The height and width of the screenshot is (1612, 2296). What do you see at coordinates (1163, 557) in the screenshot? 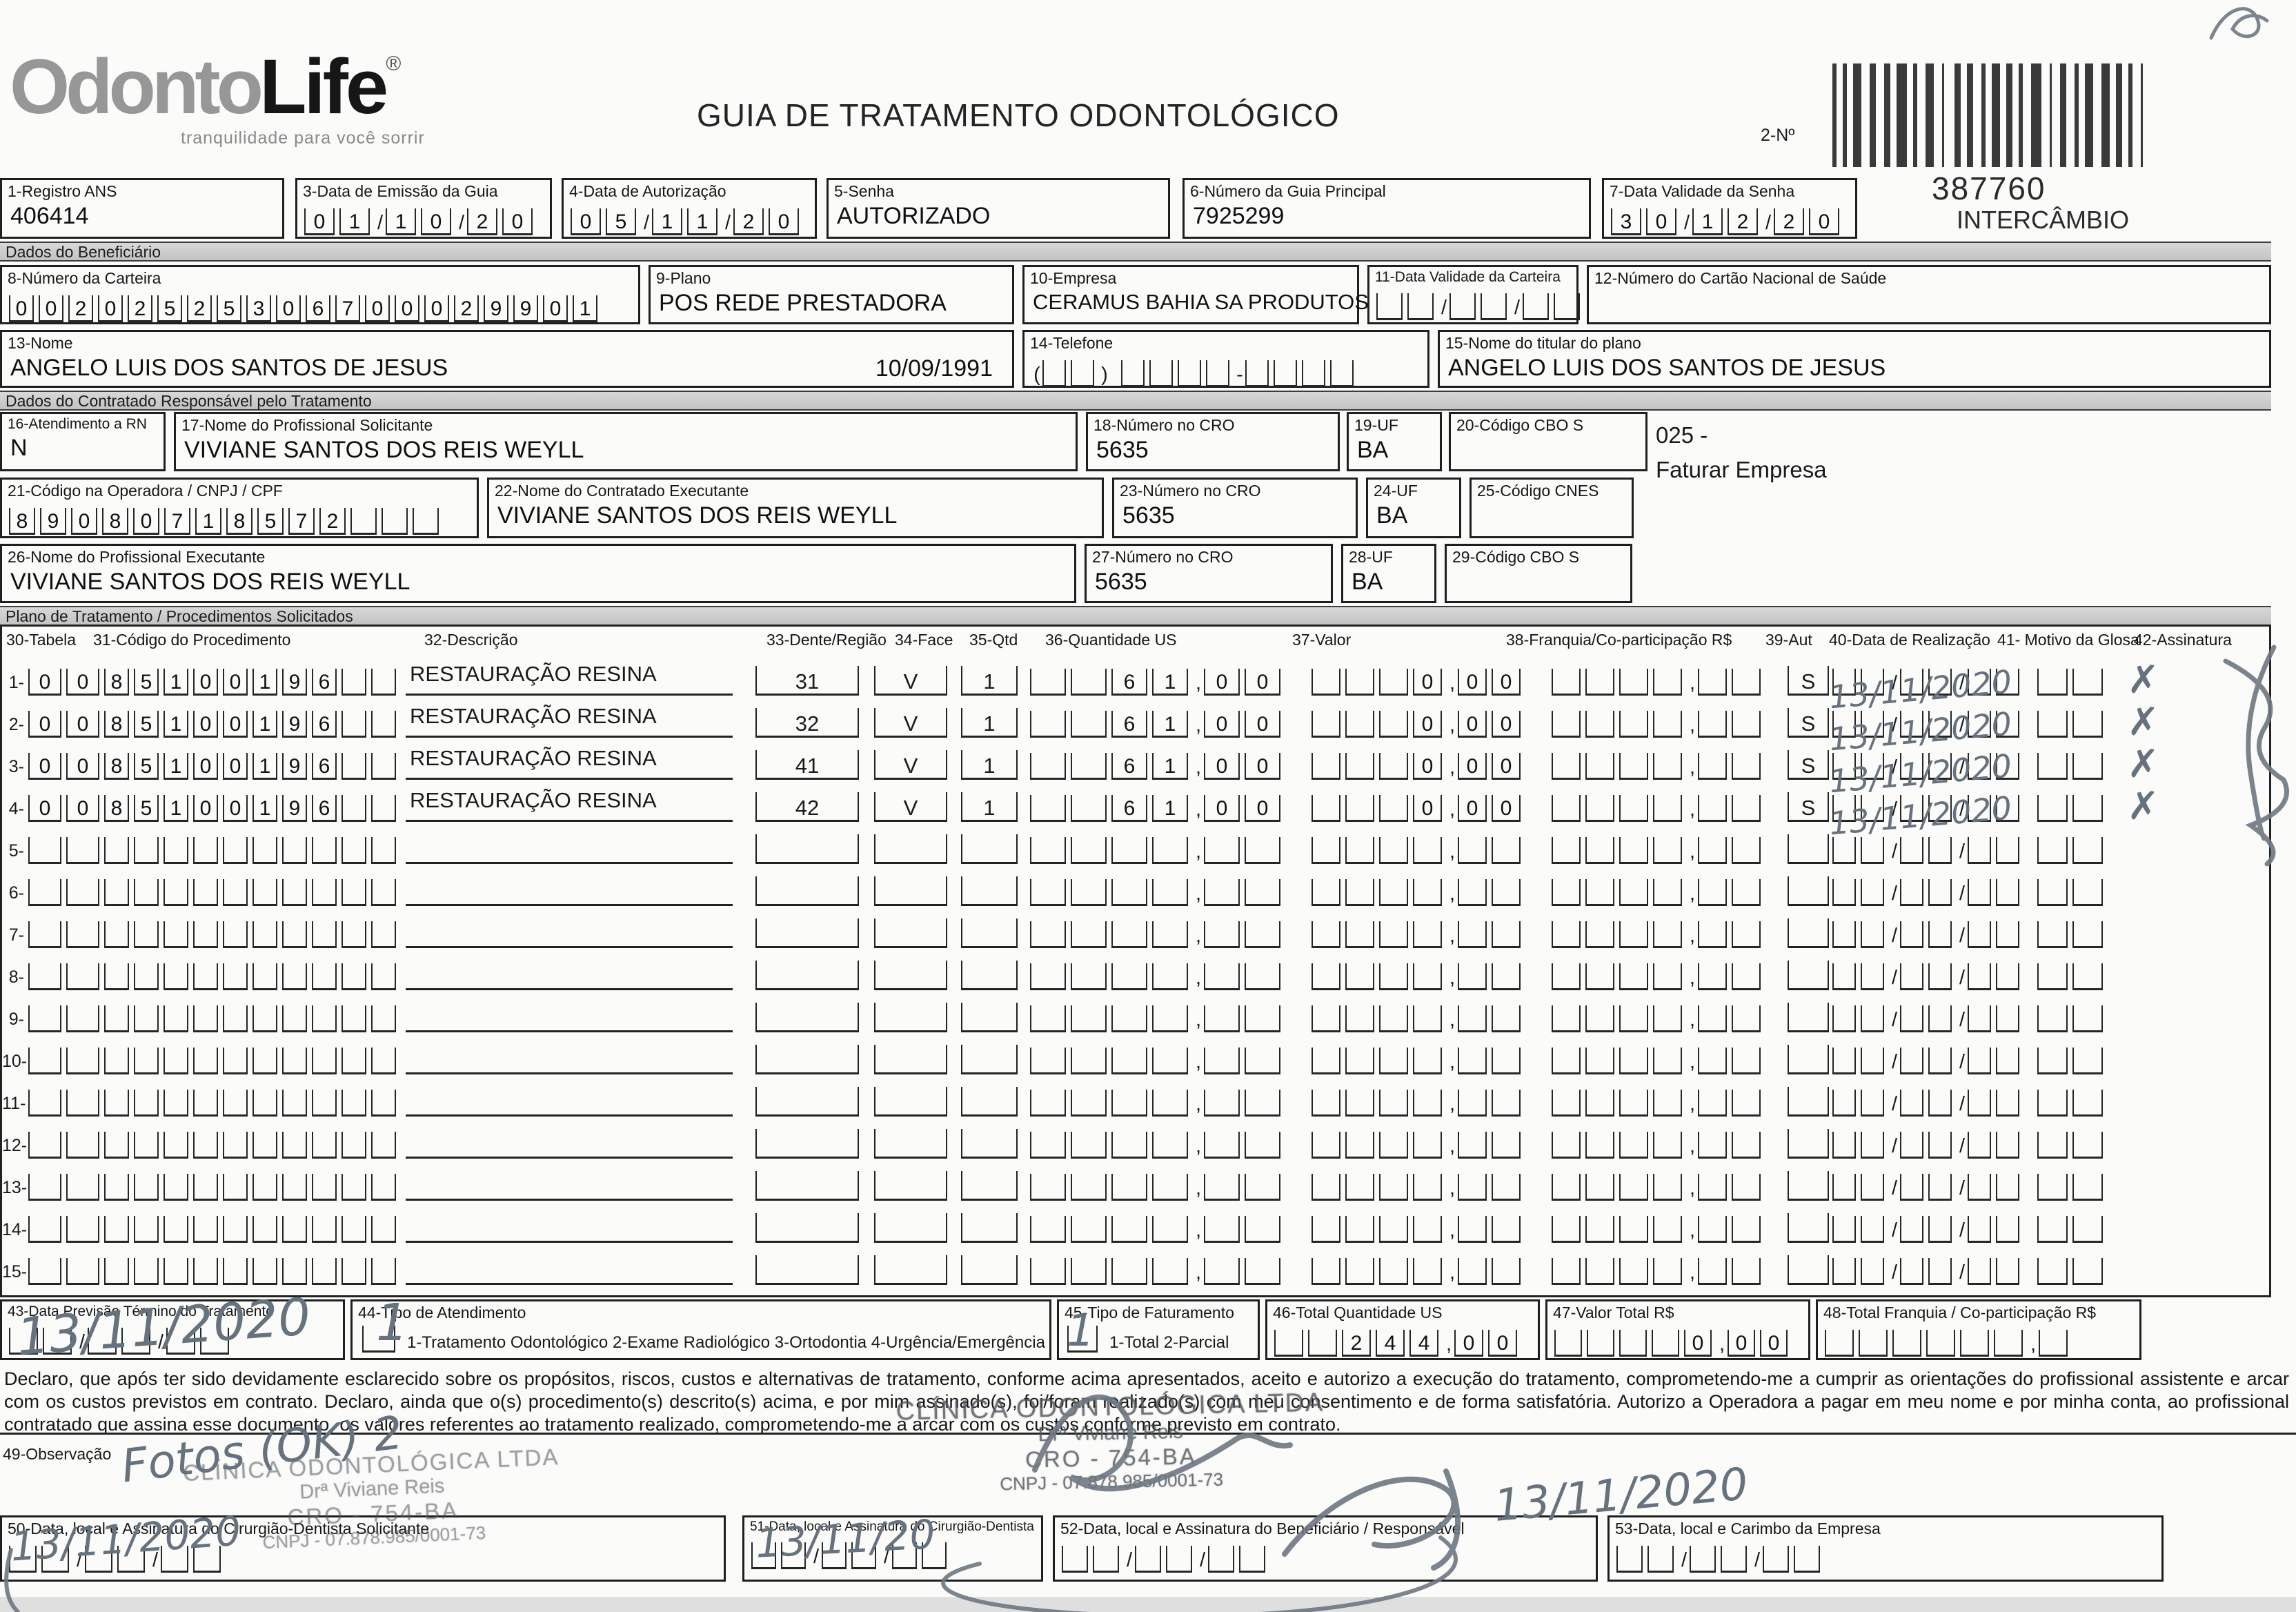
I see `field-label: 27-Número no CRO` at bounding box center [1163, 557].